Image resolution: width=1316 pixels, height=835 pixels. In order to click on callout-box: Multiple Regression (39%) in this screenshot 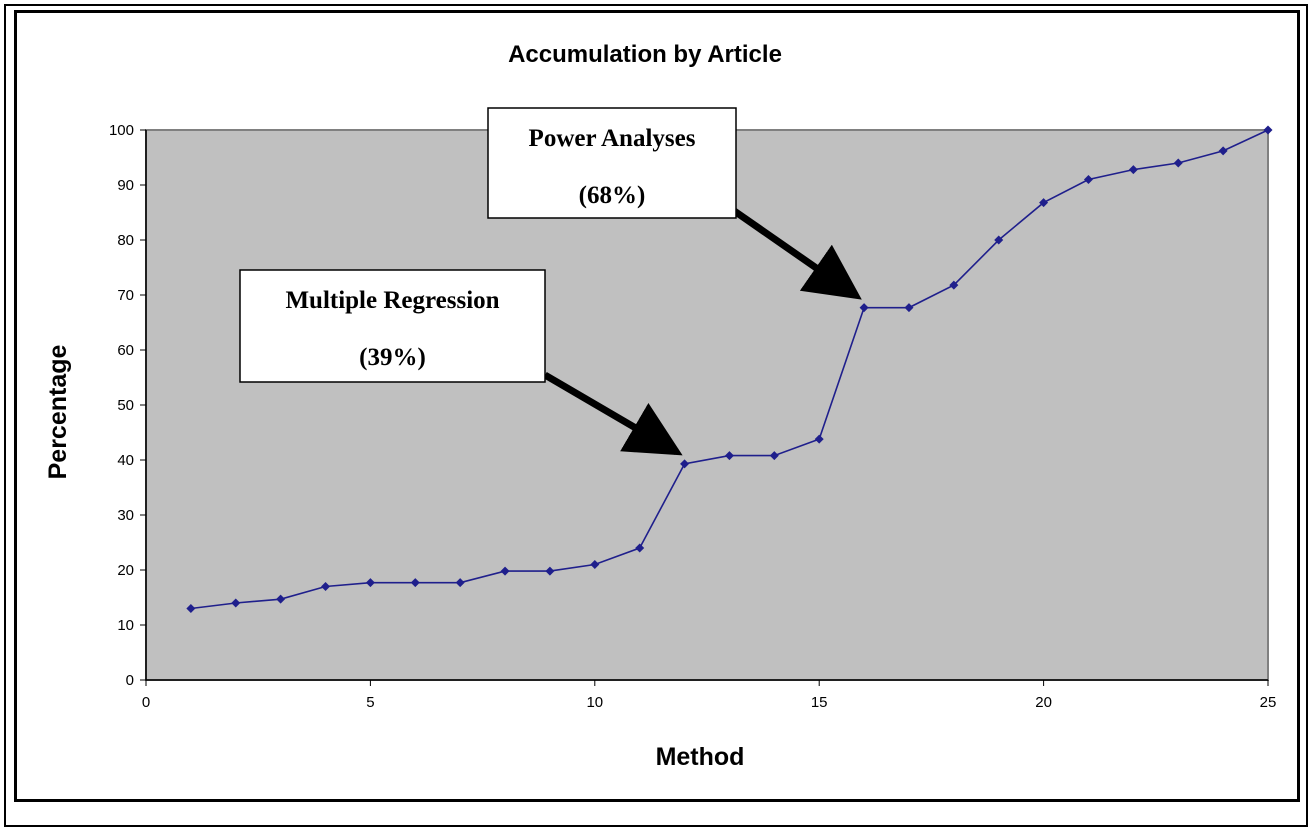, I will do `click(461, 362)`.